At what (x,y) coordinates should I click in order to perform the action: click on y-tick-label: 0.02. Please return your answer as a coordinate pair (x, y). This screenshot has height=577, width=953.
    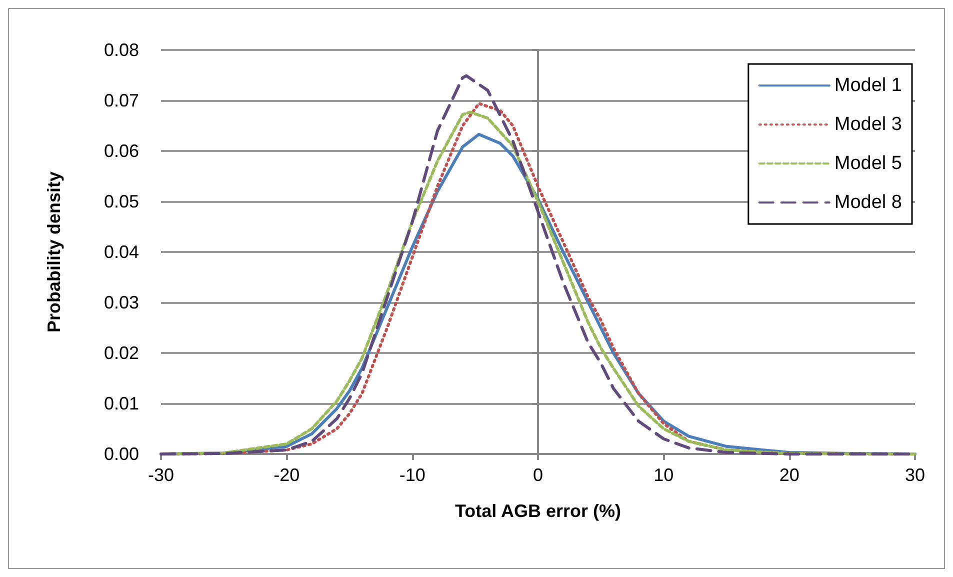
    Looking at the image, I should click on (121, 353).